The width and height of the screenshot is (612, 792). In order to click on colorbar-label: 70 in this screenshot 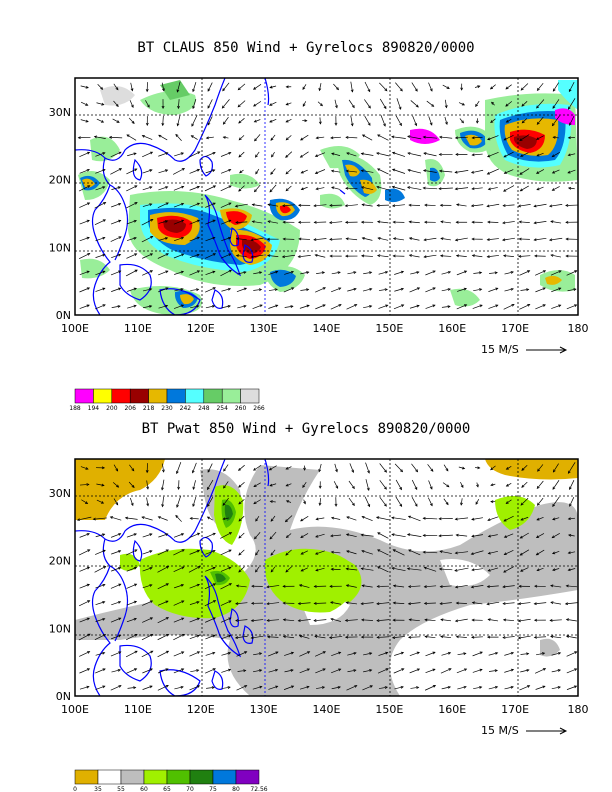, I will do `click(190, 789)`.